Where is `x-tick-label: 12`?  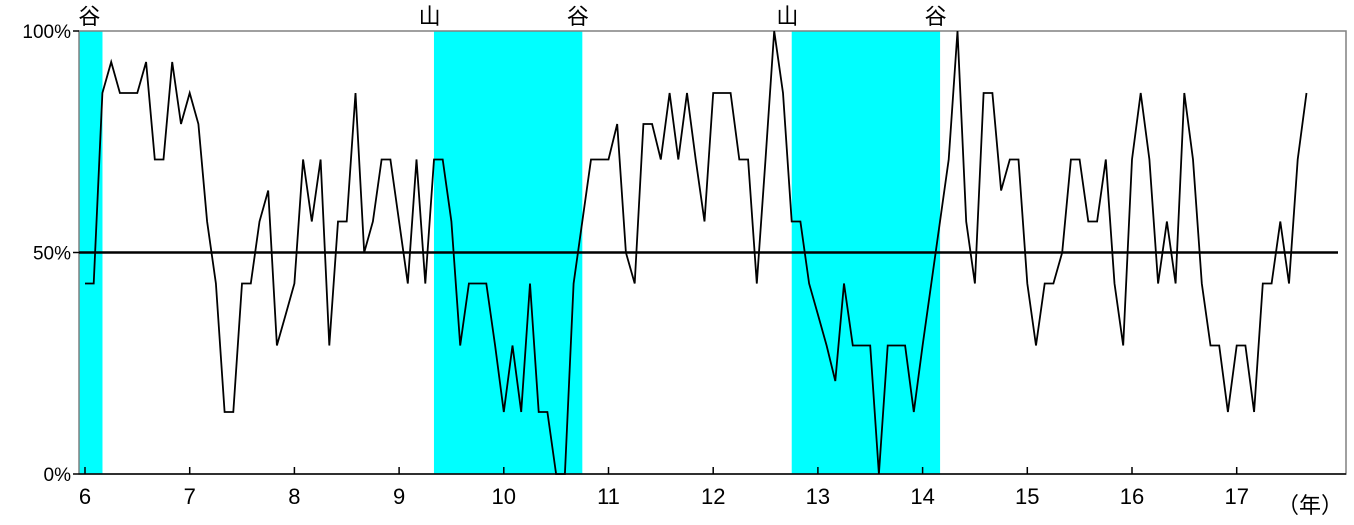
x-tick-label: 12 is located at coordinates (713, 496).